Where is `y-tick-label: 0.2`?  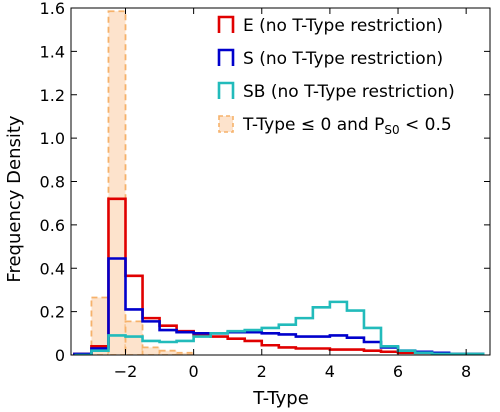
y-tick-label: 0.2 is located at coordinates (52, 312).